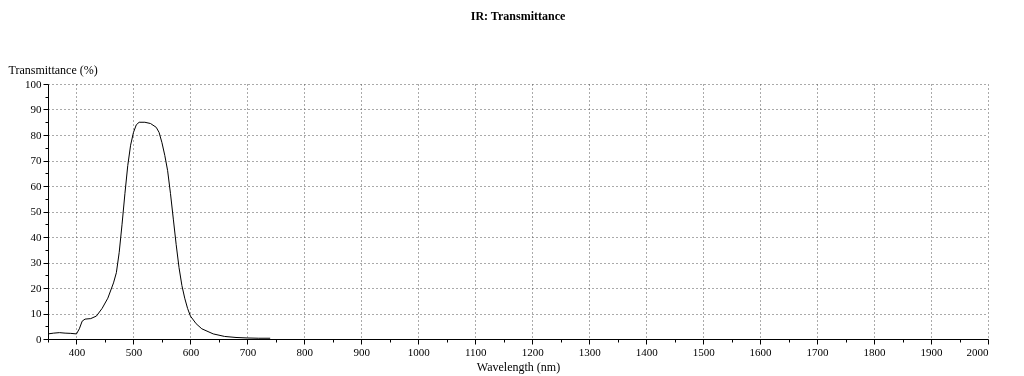 Image resolution: width=1024 pixels, height=376 pixels. What do you see at coordinates (39, 338) in the screenshot?
I see `y-tick-label: 0` at bounding box center [39, 338].